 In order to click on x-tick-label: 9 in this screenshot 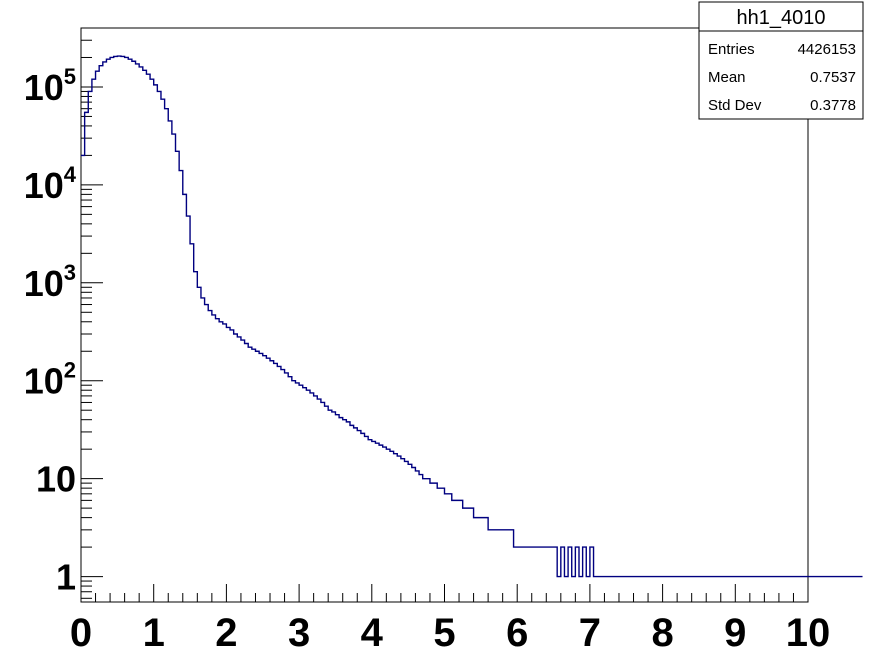, I will do `click(735, 629)`.